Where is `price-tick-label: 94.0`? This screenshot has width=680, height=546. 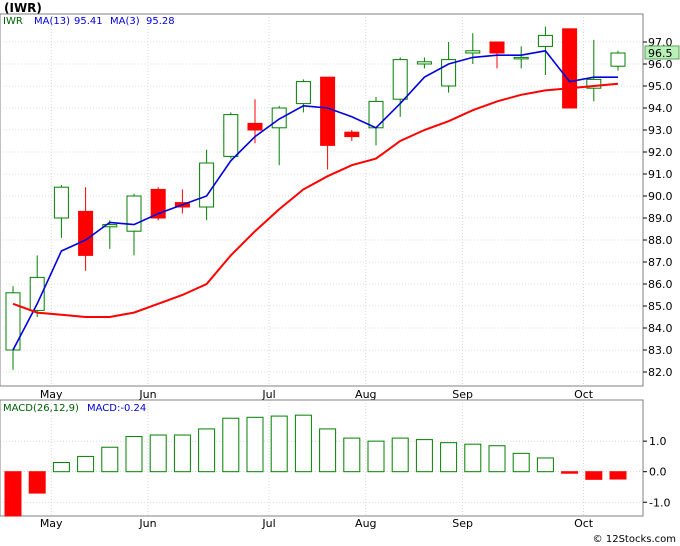 price-tick-label: 94.0 is located at coordinates (660, 108).